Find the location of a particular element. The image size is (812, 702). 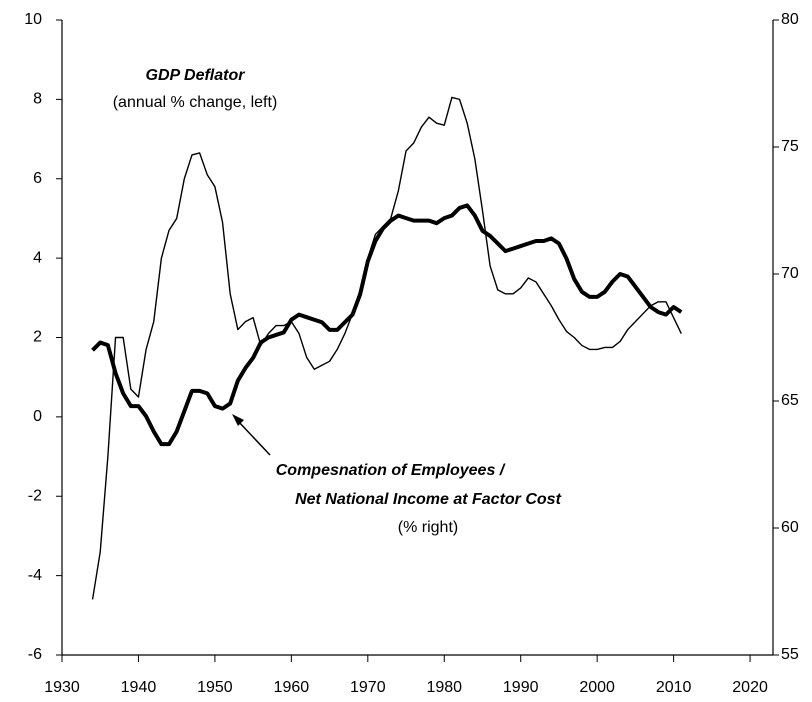

y-tick-label: 10 is located at coordinates (33, 19).